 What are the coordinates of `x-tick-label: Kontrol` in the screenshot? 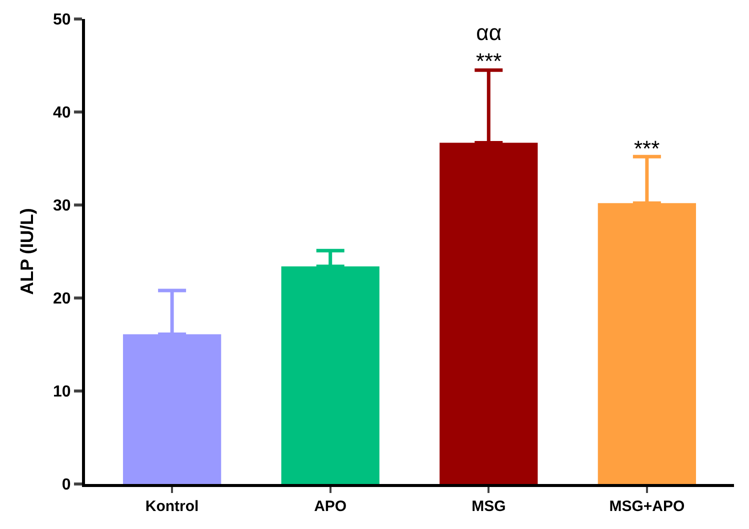 It's located at (172, 506).